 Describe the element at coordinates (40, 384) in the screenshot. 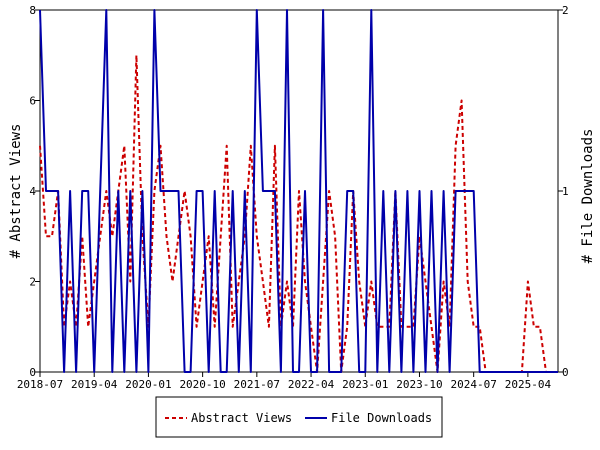

I see `x-tick-label: 2018-07` at that location.